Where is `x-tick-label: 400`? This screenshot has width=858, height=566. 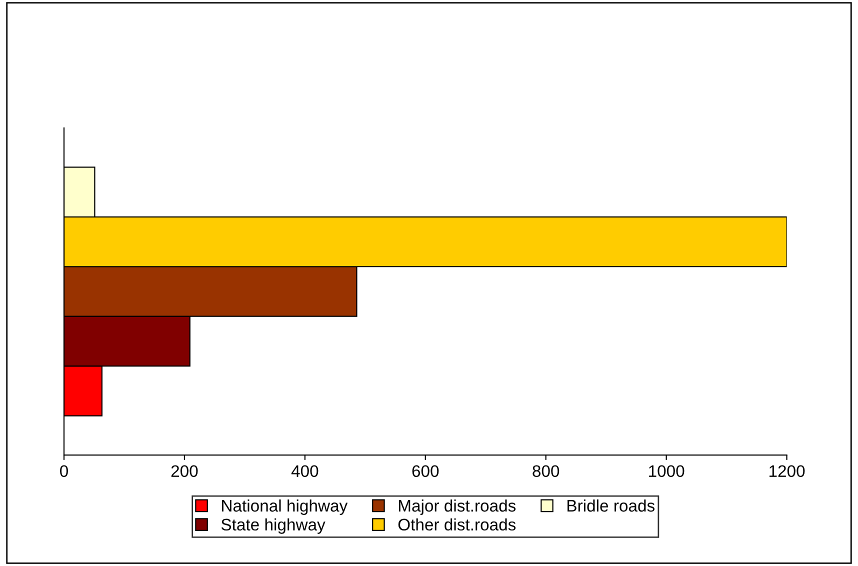 x-tick-label: 400 is located at coordinates (304, 471).